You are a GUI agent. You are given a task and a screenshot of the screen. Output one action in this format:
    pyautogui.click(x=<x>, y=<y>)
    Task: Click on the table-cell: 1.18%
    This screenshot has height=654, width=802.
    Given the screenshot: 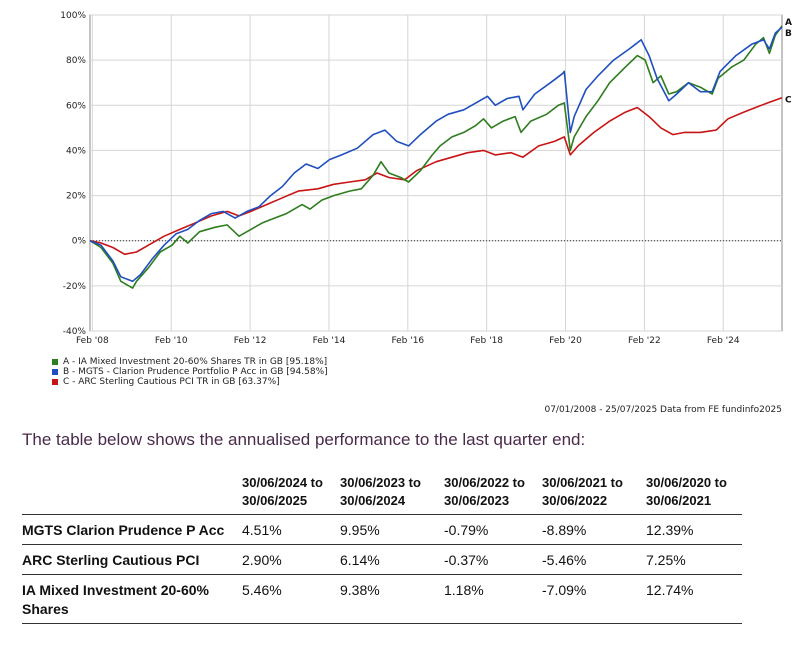 What is the action you would take?
    pyautogui.click(x=493, y=599)
    